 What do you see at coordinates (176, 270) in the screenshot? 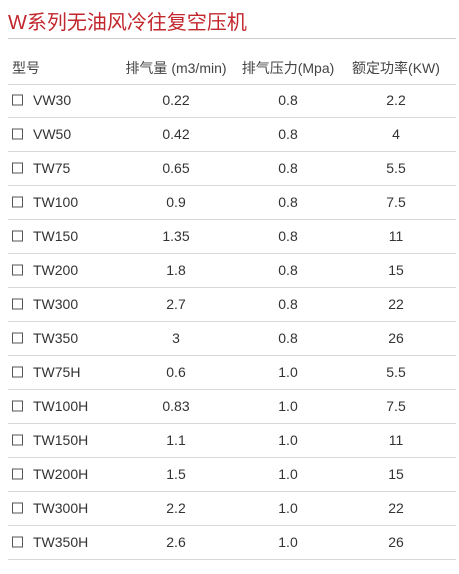
I see `table-cell: 1.8` at bounding box center [176, 270].